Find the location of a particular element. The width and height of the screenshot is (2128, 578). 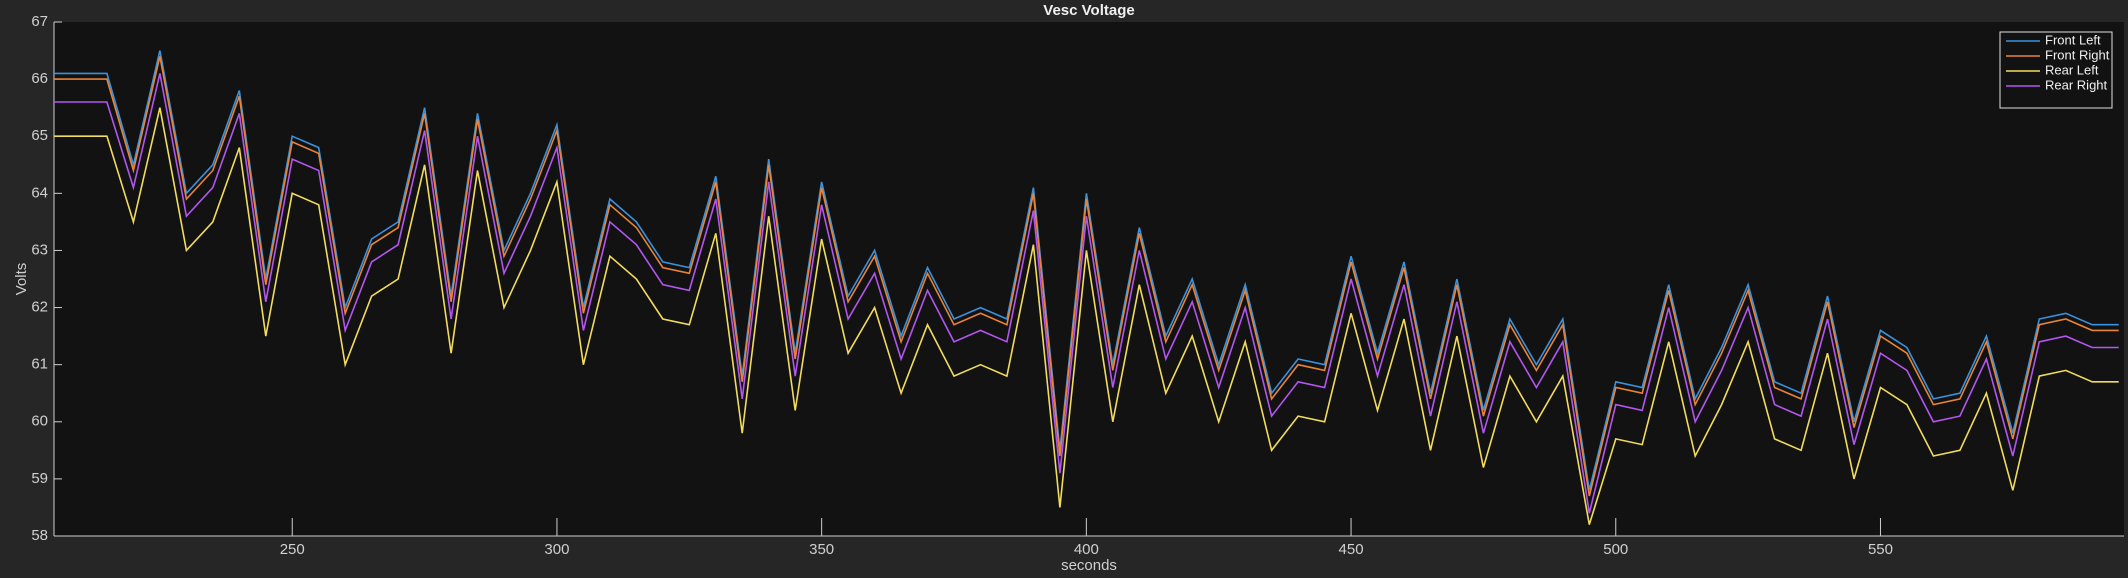

x-tick-label: 450 is located at coordinates (1351, 549).